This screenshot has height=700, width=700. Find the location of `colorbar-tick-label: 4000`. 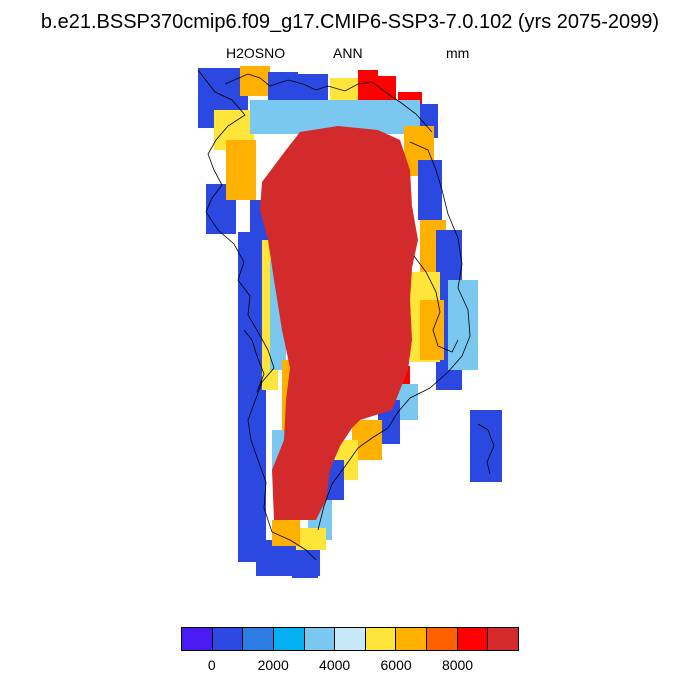

colorbar-tick-label: 4000 is located at coordinates (335, 665).